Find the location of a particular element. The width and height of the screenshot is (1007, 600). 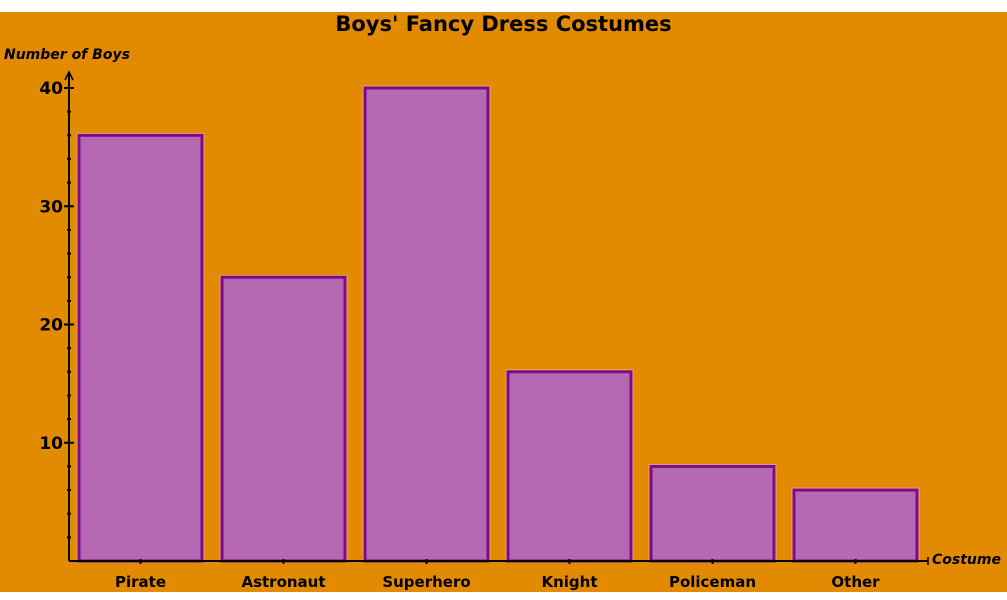

bar-other is located at coordinates (855, 525).